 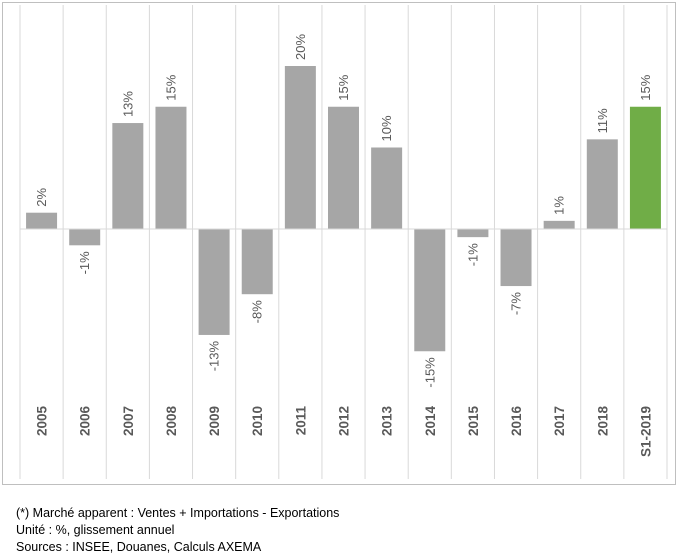 What do you see at coordinates (42, 421) in the screenshot?
I see `category-label-2005: 2005` at bounding box center [42, 421].